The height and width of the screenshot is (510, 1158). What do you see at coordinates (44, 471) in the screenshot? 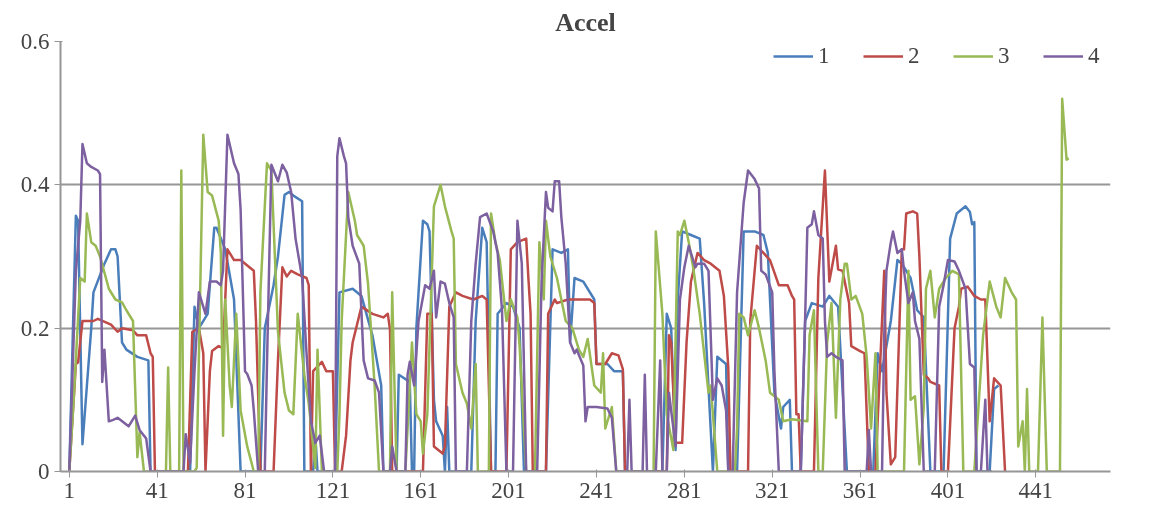
I see `y-tick-label: 0` at bounding box center [44, 471].